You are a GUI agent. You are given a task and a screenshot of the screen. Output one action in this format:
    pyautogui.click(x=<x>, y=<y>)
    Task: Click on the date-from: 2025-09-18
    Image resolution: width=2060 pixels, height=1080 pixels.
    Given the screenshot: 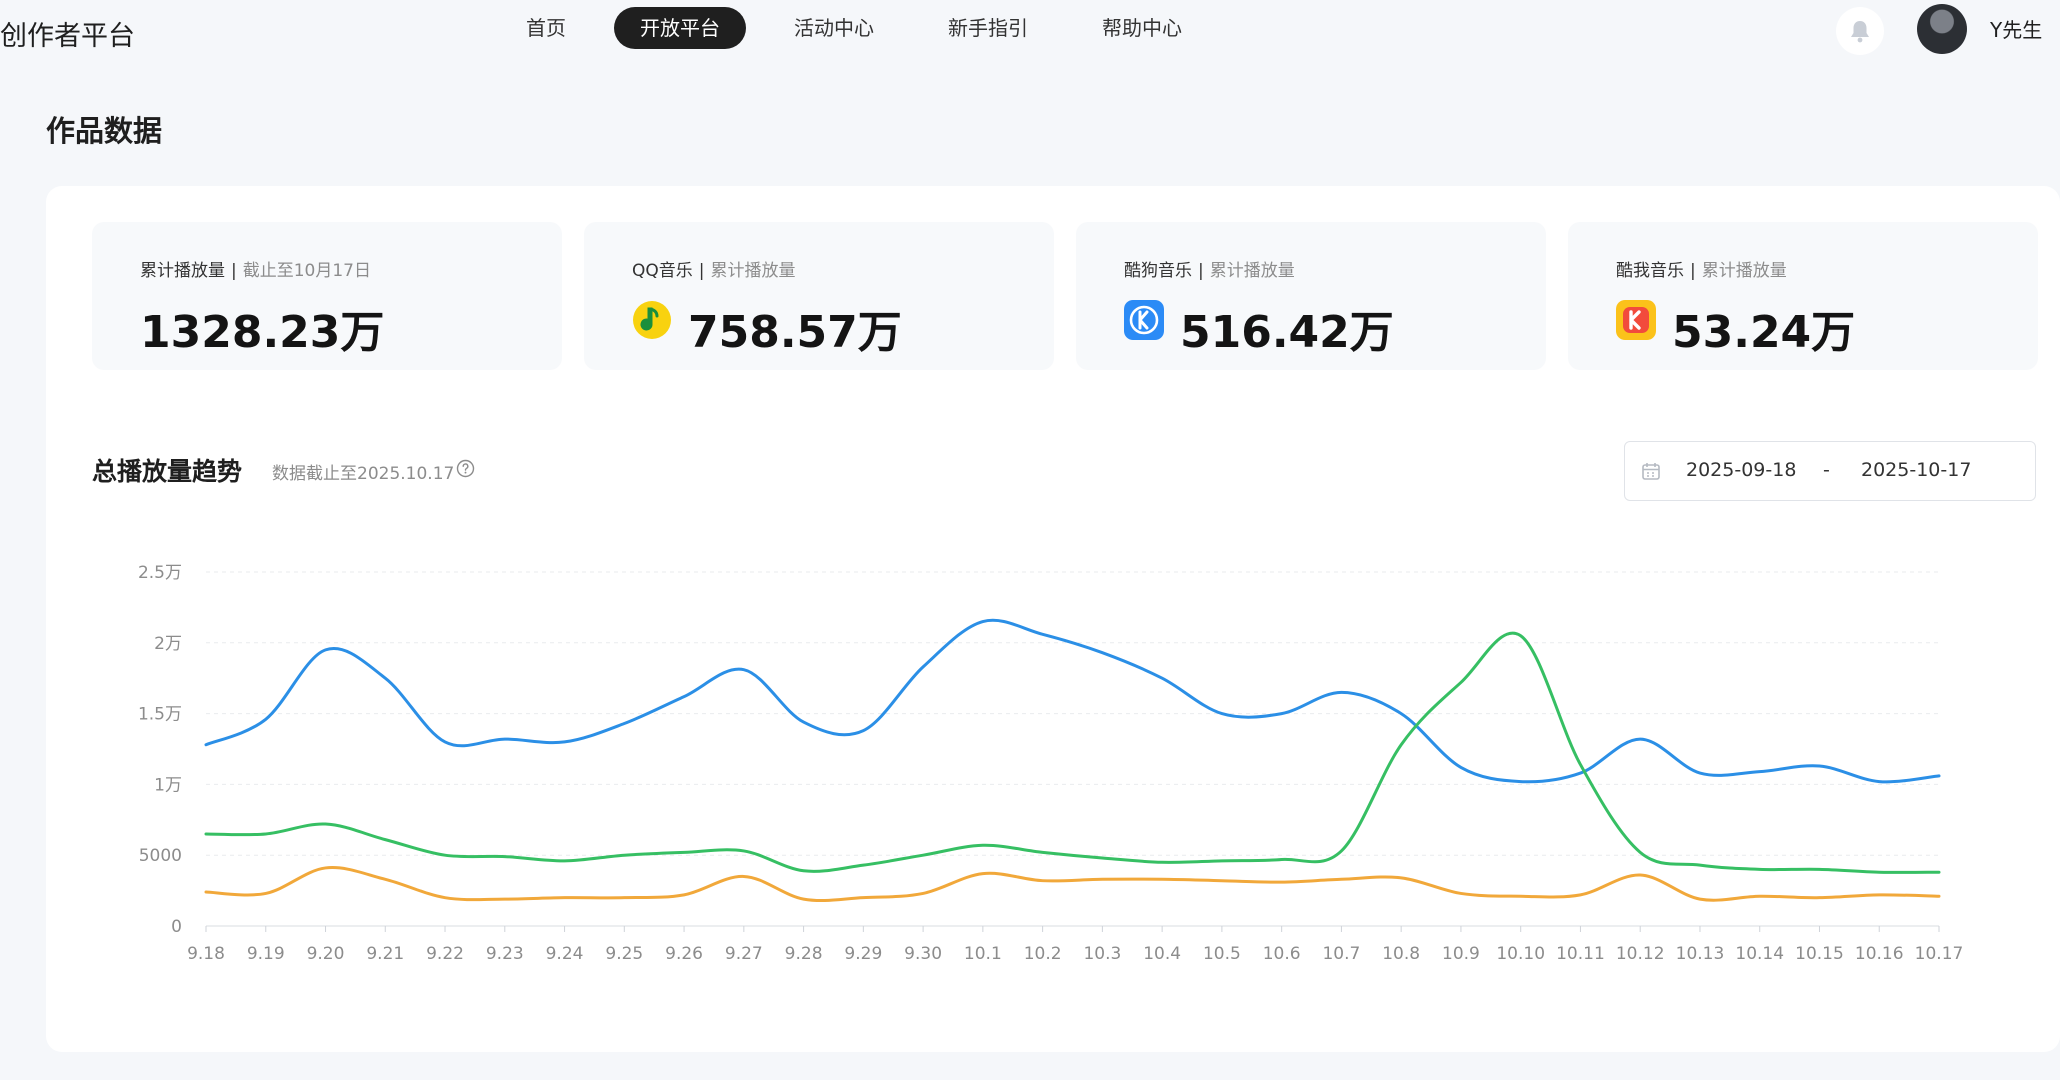 What is the action you would take?
    pyautogui.click(x=1741, y=470)
    